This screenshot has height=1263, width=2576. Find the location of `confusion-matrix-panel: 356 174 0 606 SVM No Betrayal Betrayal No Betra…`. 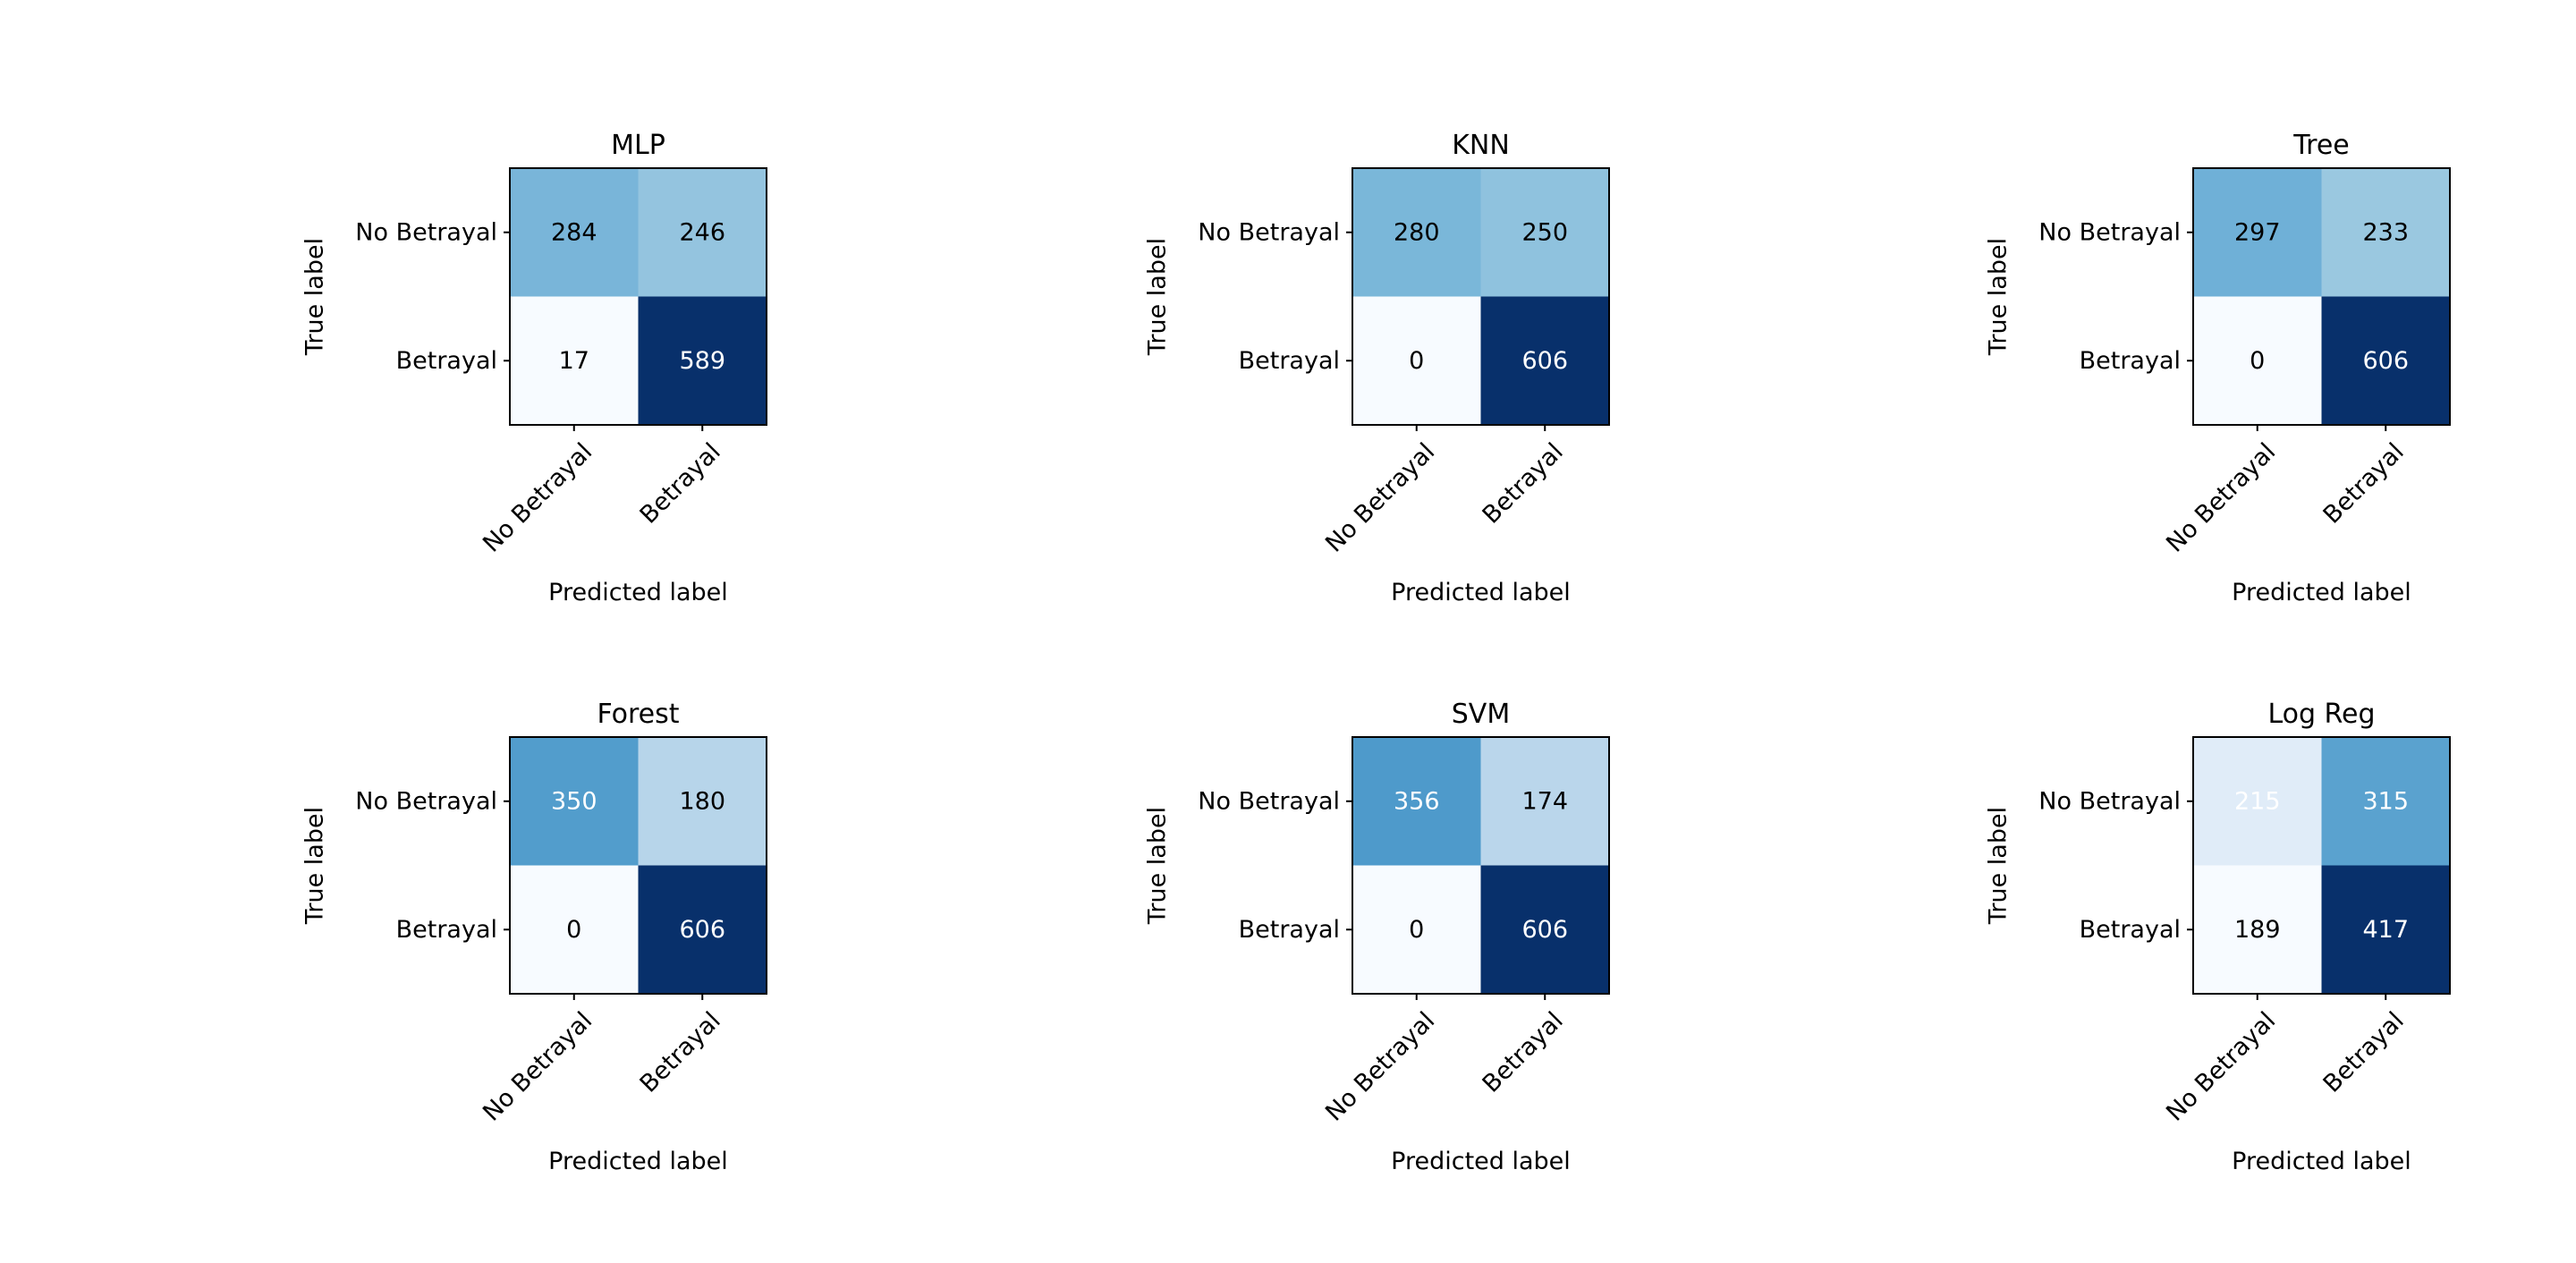

confusion-matrix-panel: 356 174 0 606 SVM No Betrayal Betrayal No Betra… is located at coordinates (1377, 937).